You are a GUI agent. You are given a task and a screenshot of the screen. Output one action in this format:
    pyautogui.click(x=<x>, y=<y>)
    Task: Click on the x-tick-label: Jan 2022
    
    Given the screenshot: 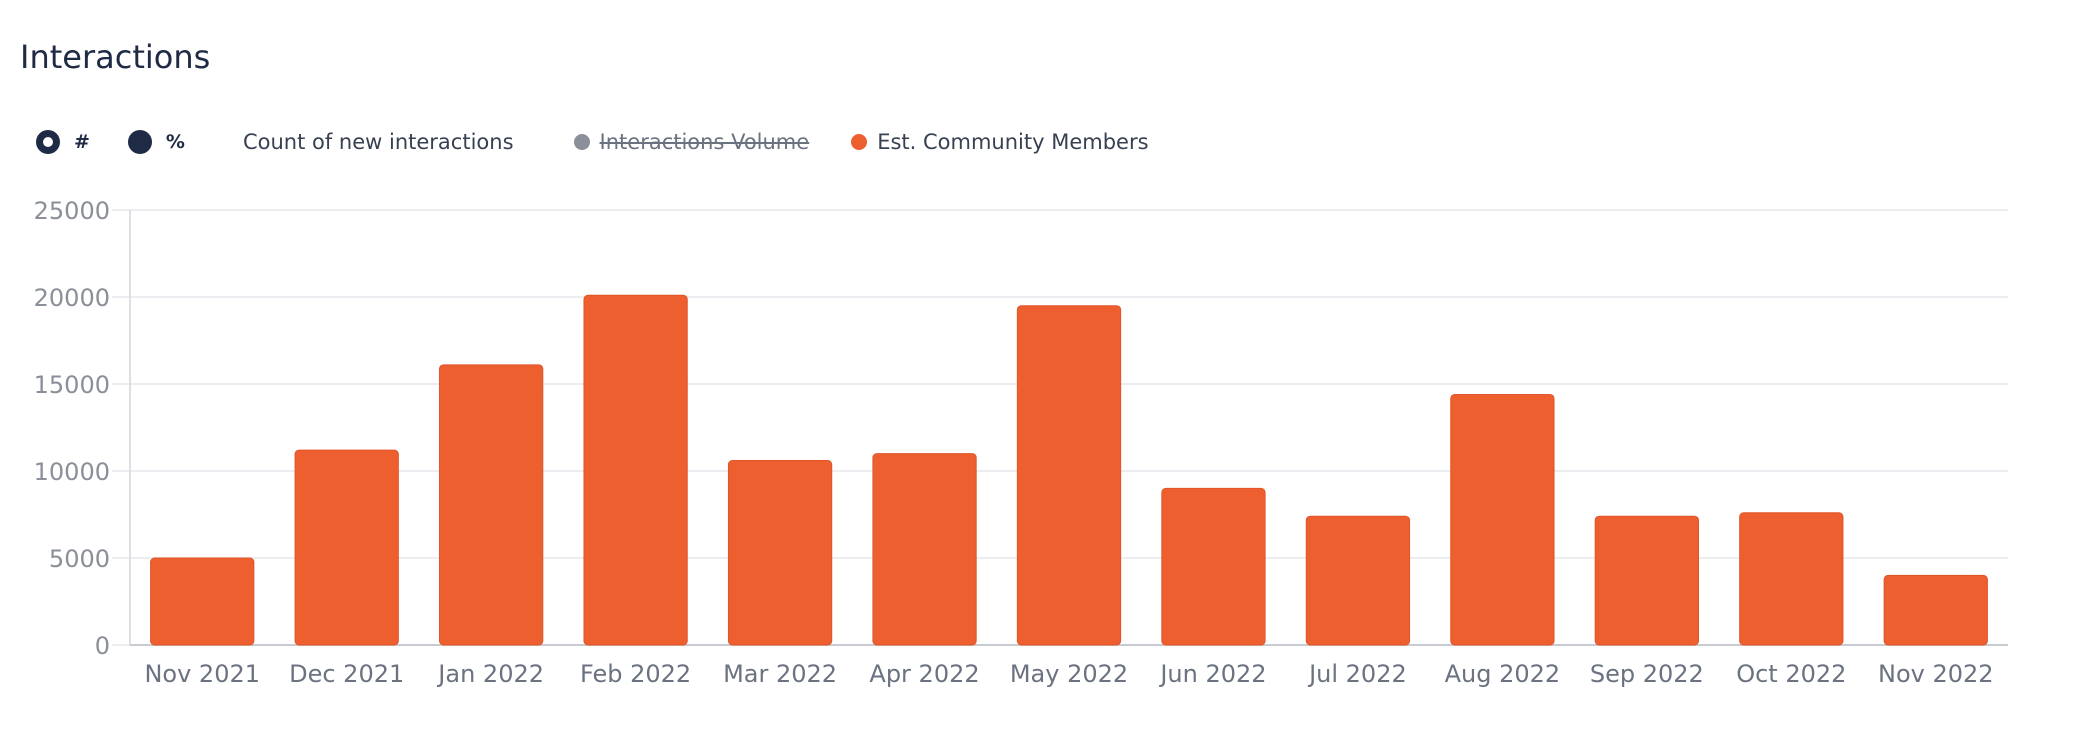 What is the action you would take?
    pyautogui.click(x=490, y=674)
    